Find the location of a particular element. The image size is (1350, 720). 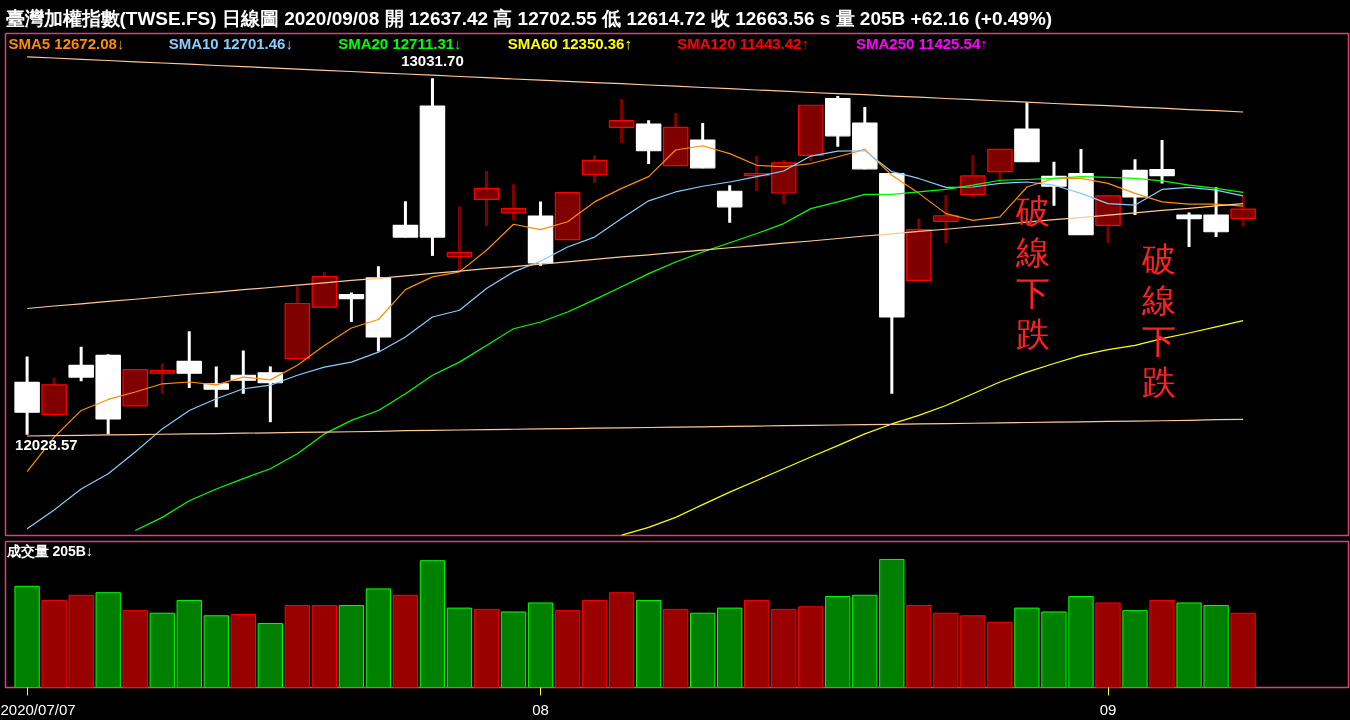

x-tick-label: 08 is located at coordinates (540, 709).